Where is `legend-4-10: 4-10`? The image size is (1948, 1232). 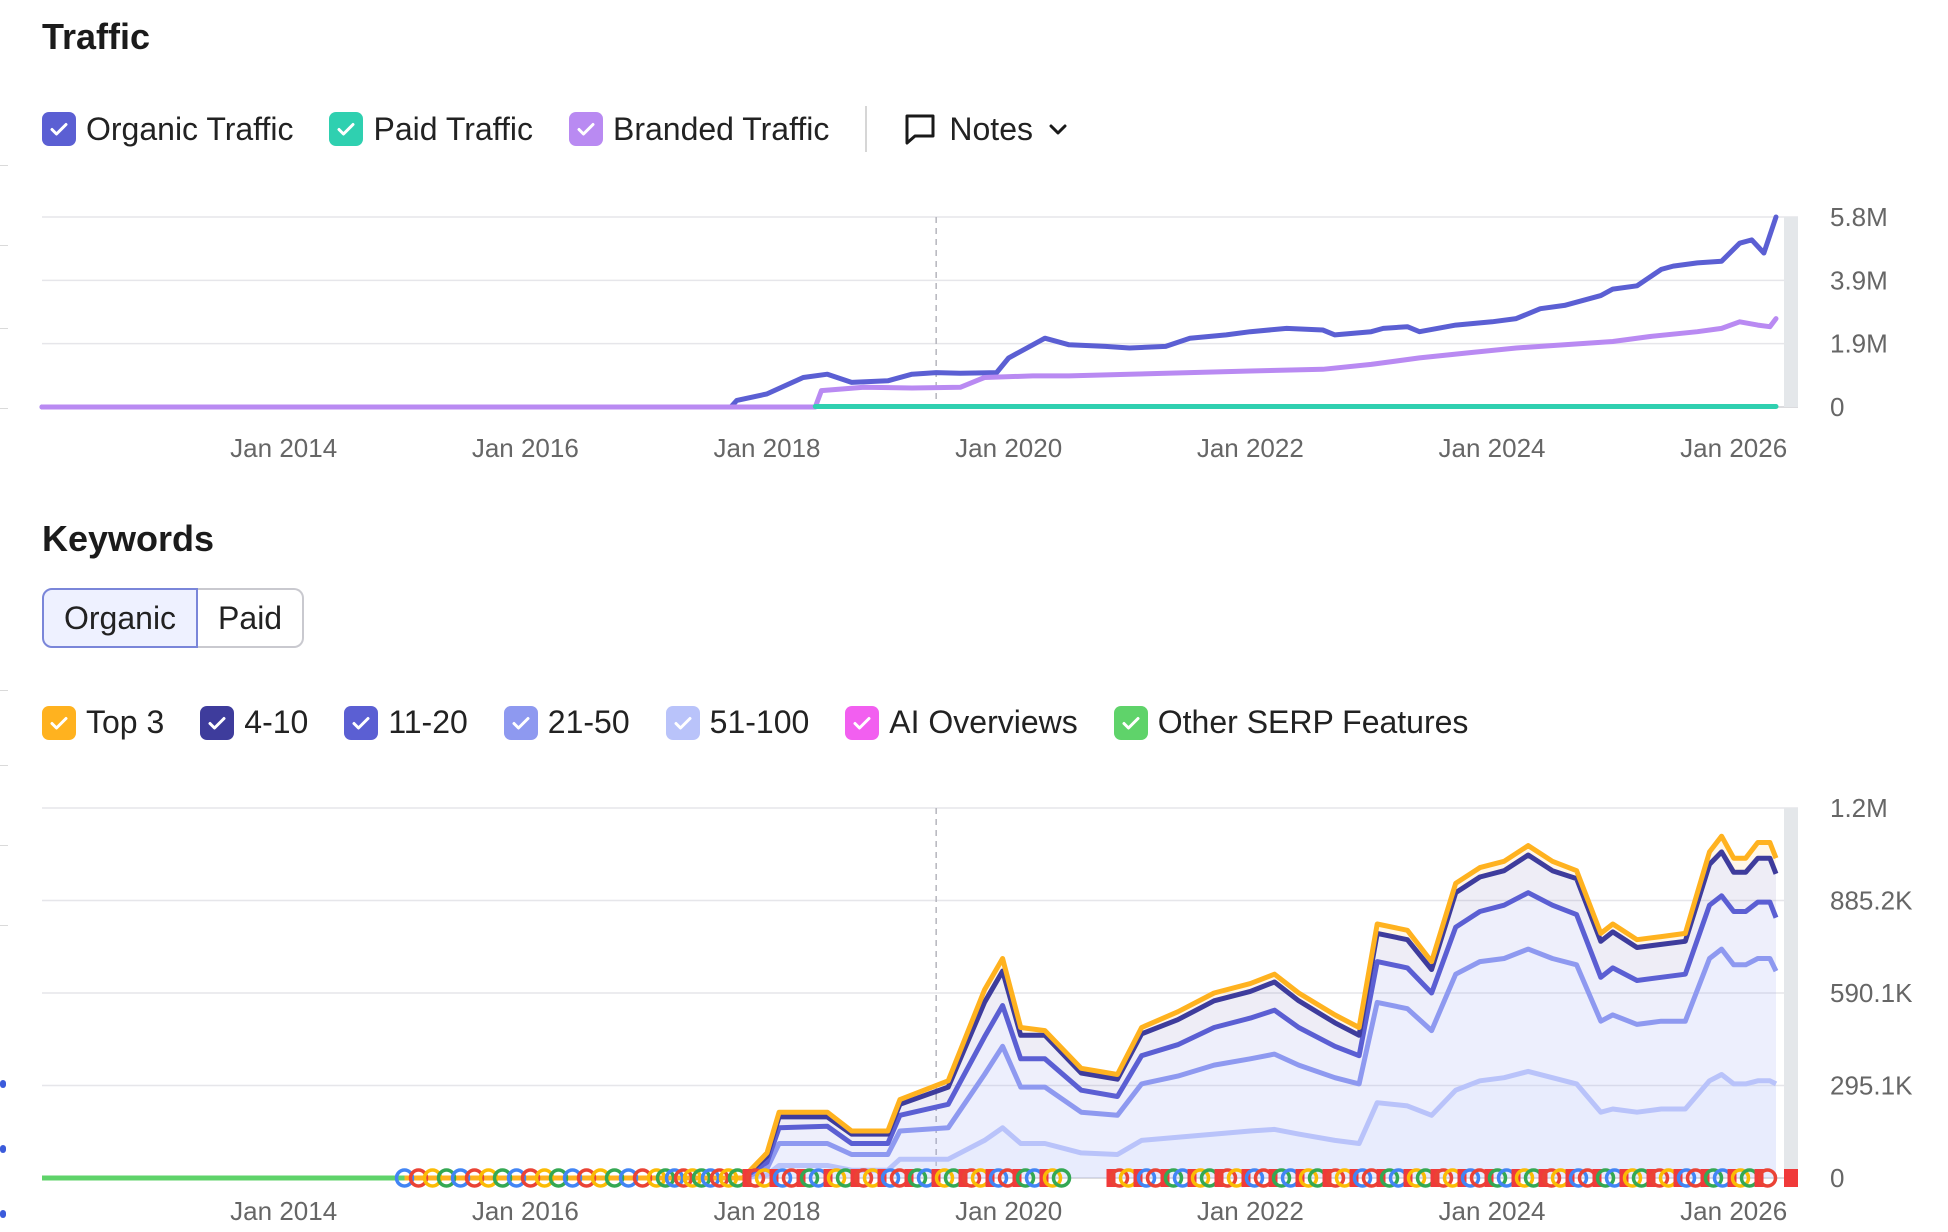
legend-4-10: 4-10 is located at coordinates (254, 722).